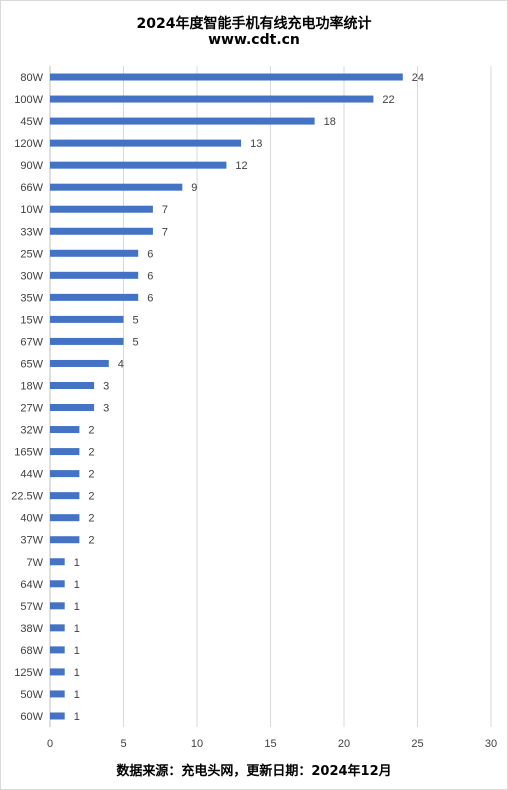 This screenshot has width=508, height=790. Describe the element at coordinates (31, 695) in the screenshot. I see `category-label: 50W` at that location.